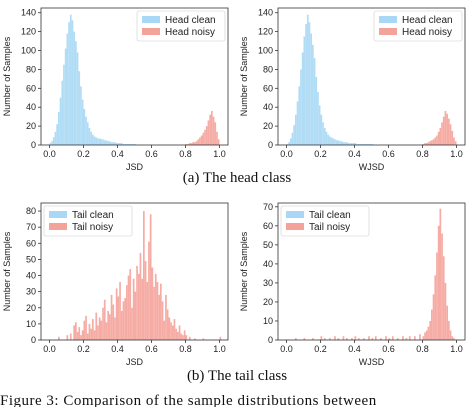 The width and height of the screenshot is (474, 407). Describe the element at coordinates (58, 226) in the screenshot. I see `tail-jsd-legend-swatch` at that location.